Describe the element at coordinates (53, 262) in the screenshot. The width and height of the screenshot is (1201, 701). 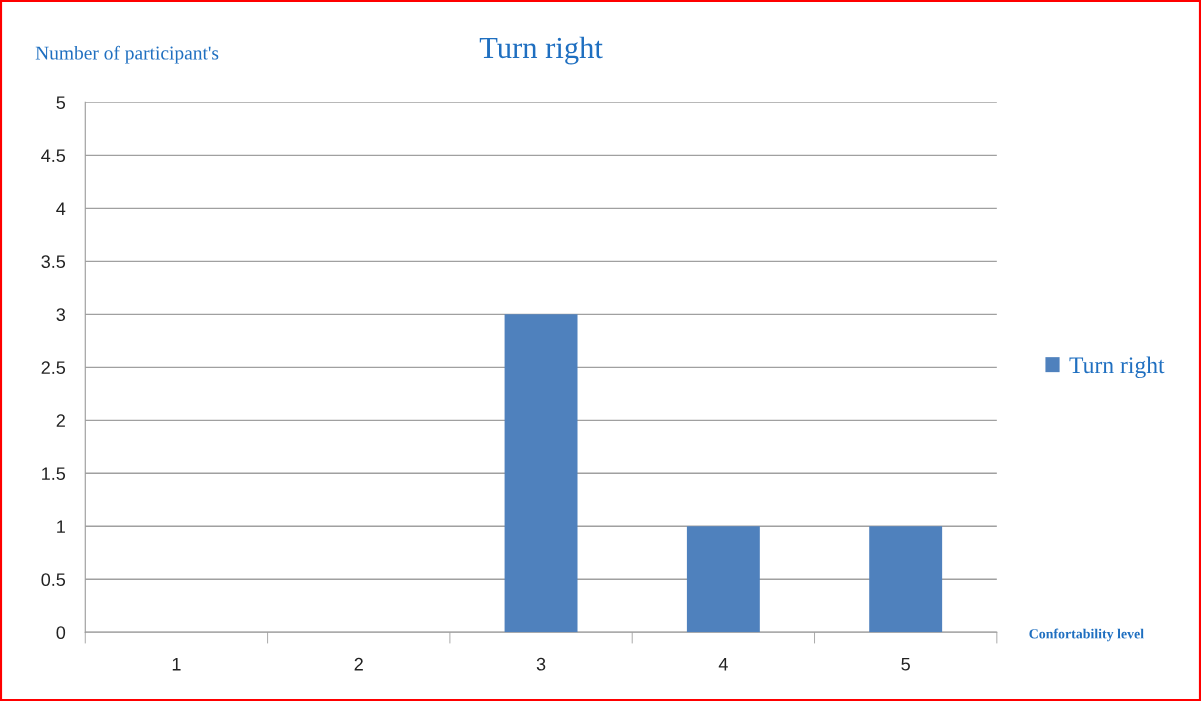
I see `y-tick-label: 3.5` at that location.